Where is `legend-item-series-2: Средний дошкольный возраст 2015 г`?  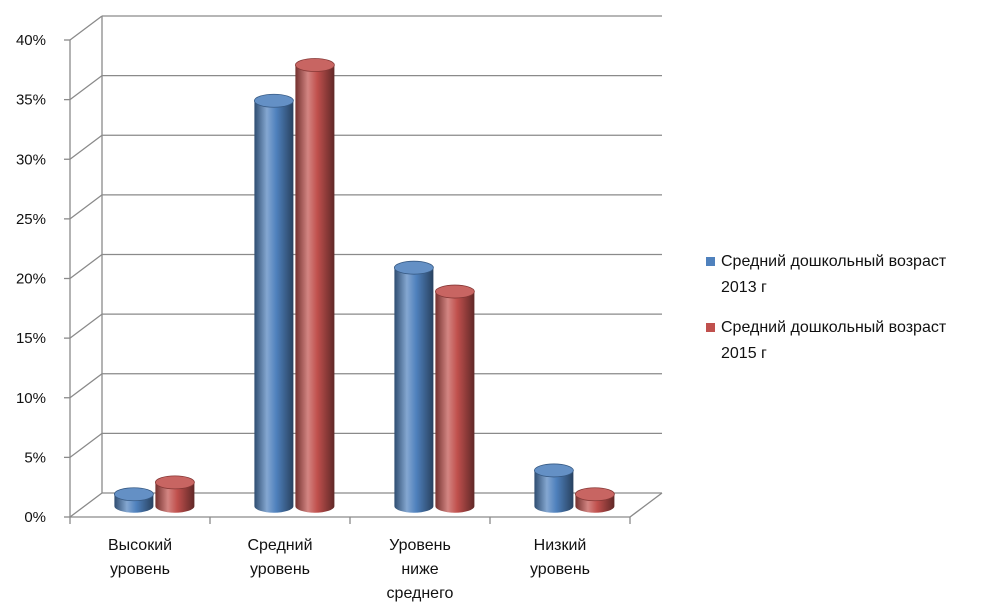
legend-item-series-2: Средний дошкольный возраст 2015 г is located at coordinates (838, 341).